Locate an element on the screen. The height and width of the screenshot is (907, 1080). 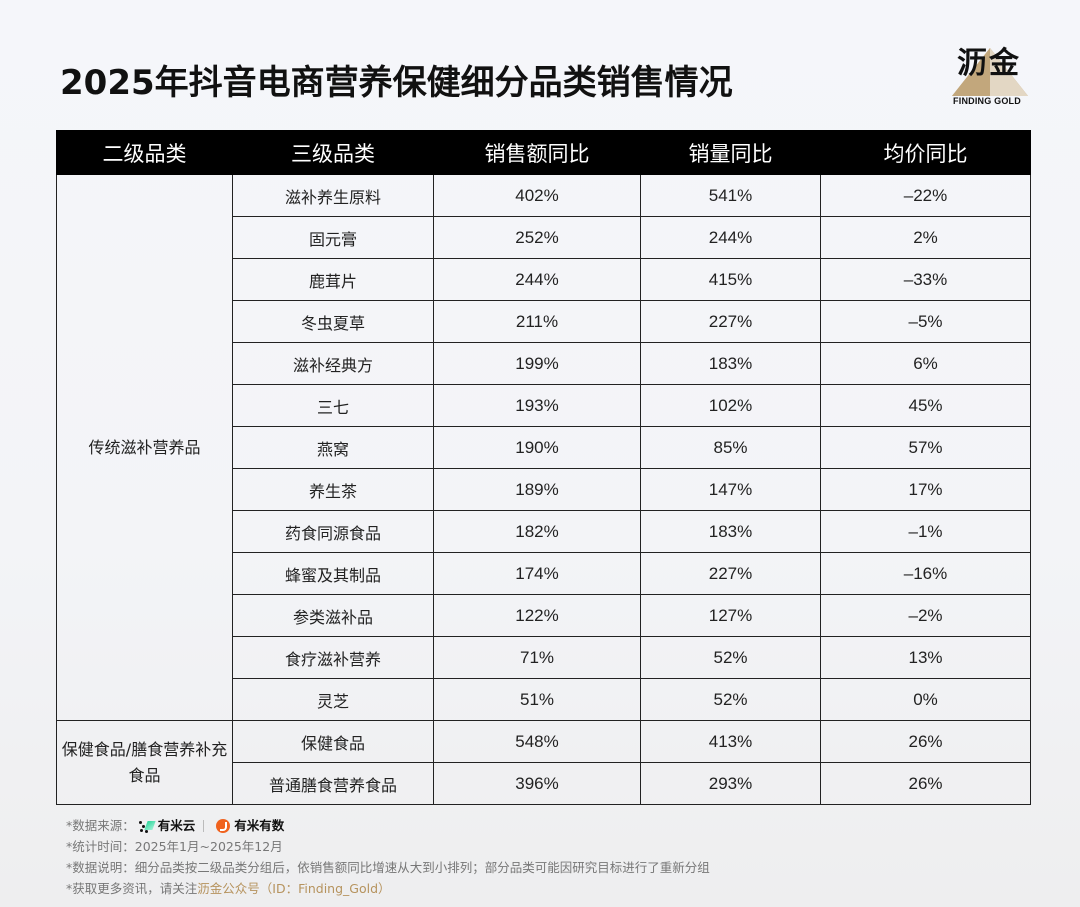
more-info-prefix: *获取更多资讯，请关注 is located at coordinates (132, 888).